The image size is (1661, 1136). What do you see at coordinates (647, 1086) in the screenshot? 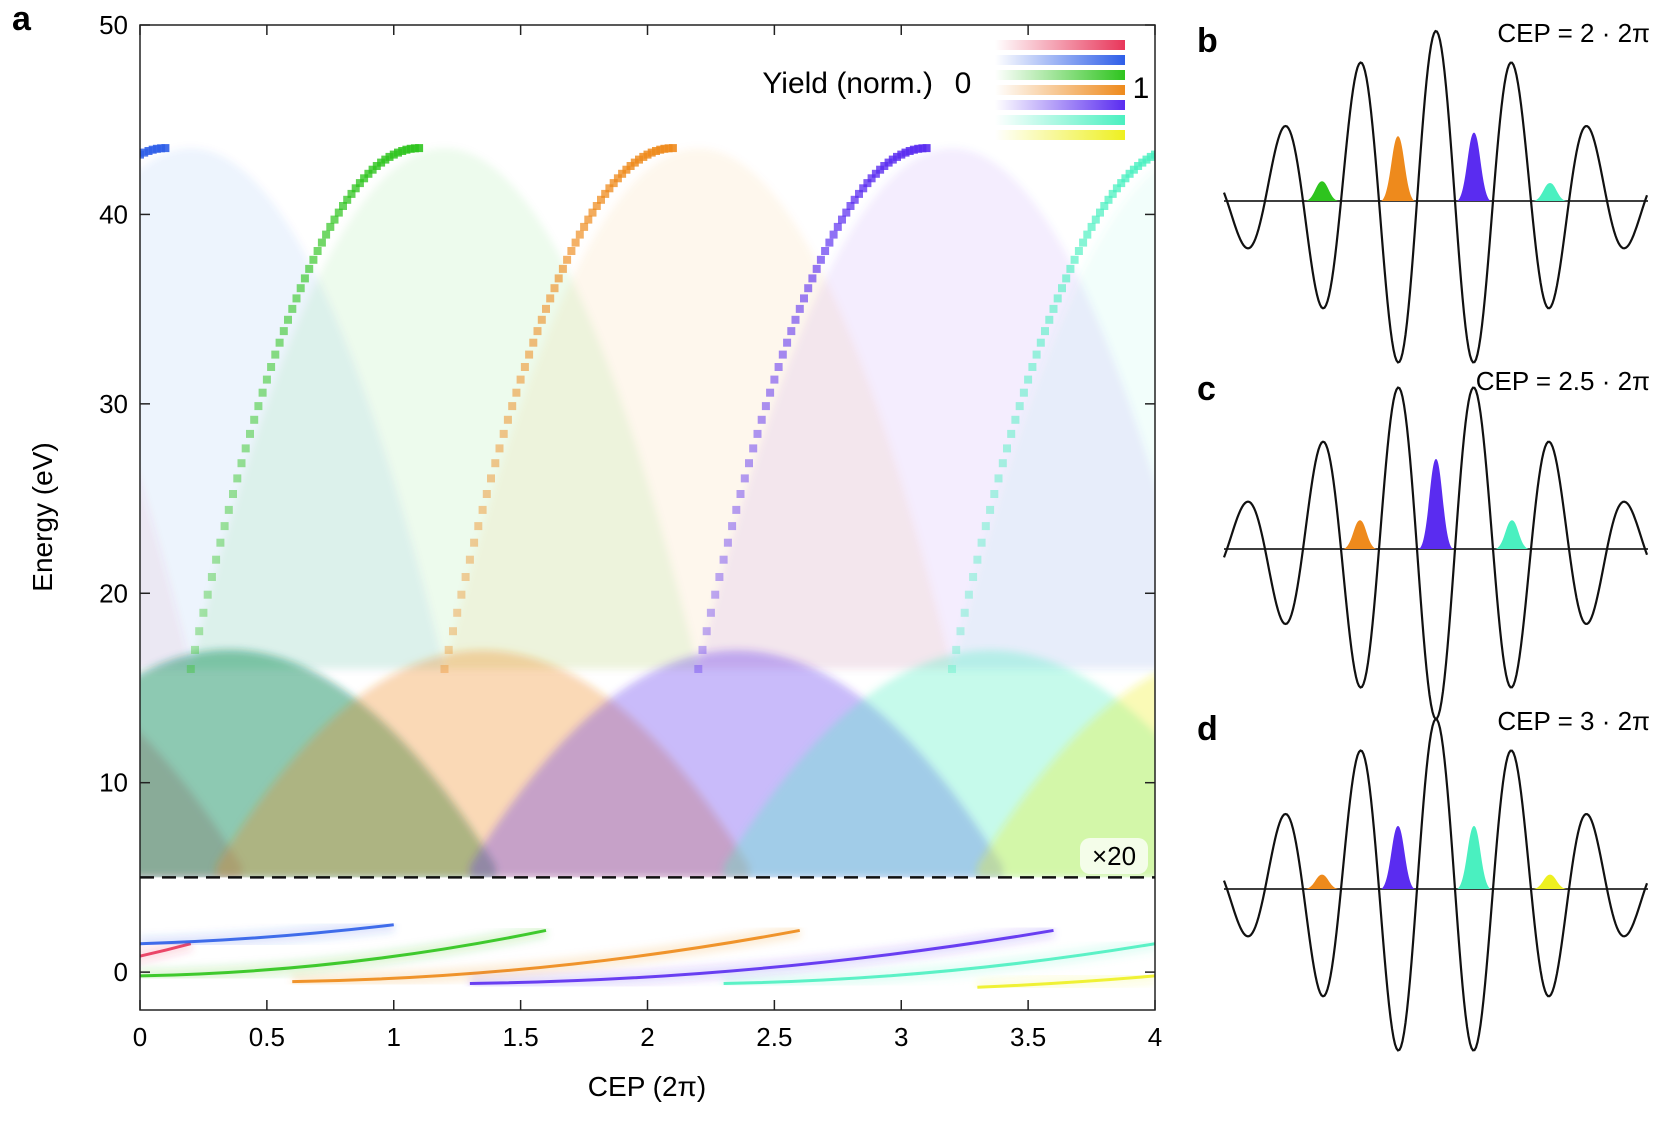
I see `x-axis-title: CEP (2π)` at bounding box center [647, 1086].